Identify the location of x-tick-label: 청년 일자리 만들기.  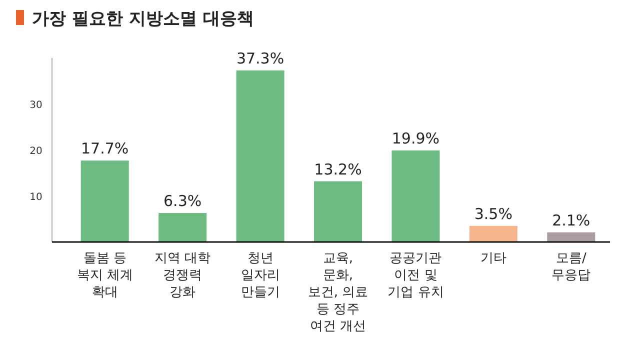
(260, 275).